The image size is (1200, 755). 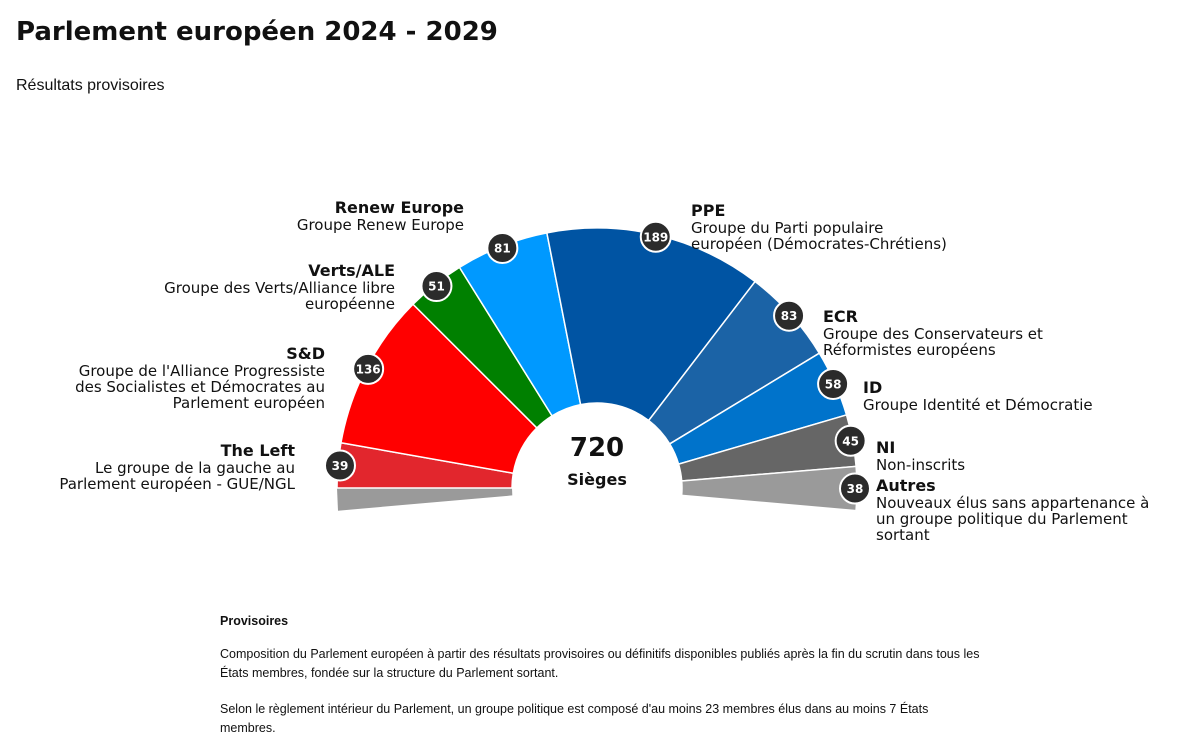 What do you see at coordinates (351, 270) in the screenshot?
I see `group-name: Verts/ALE` at bounding box center [351, 270].